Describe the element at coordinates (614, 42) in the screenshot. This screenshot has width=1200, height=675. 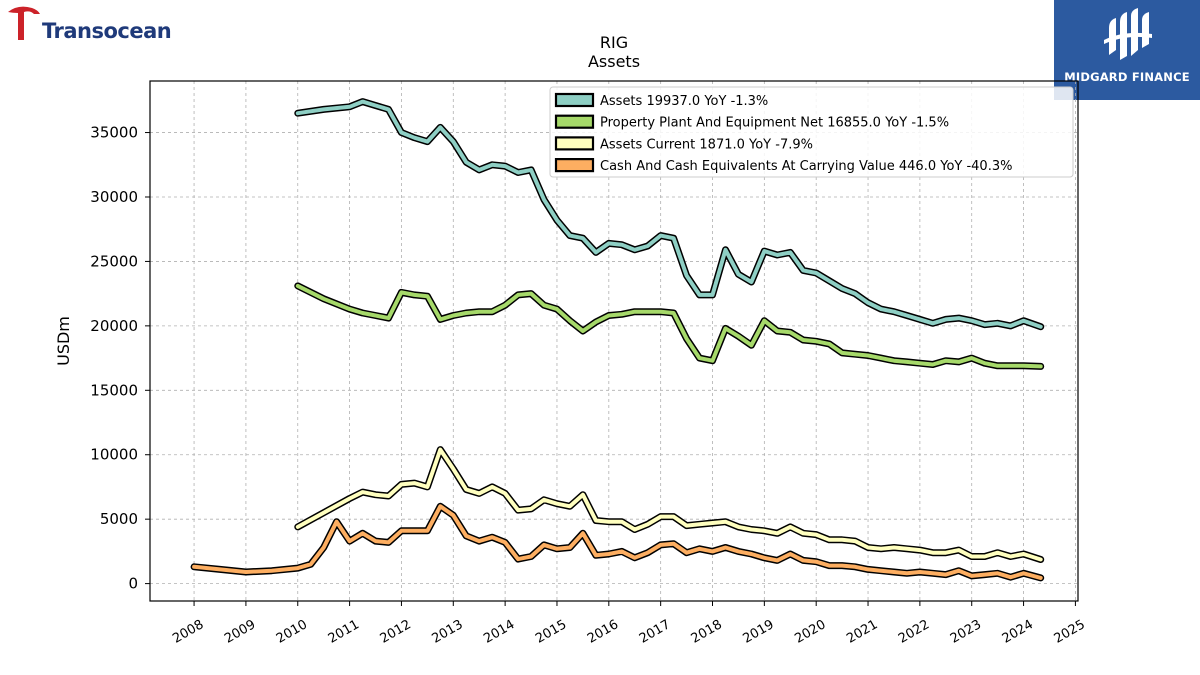
I see `chart-title: RIG` at that location.